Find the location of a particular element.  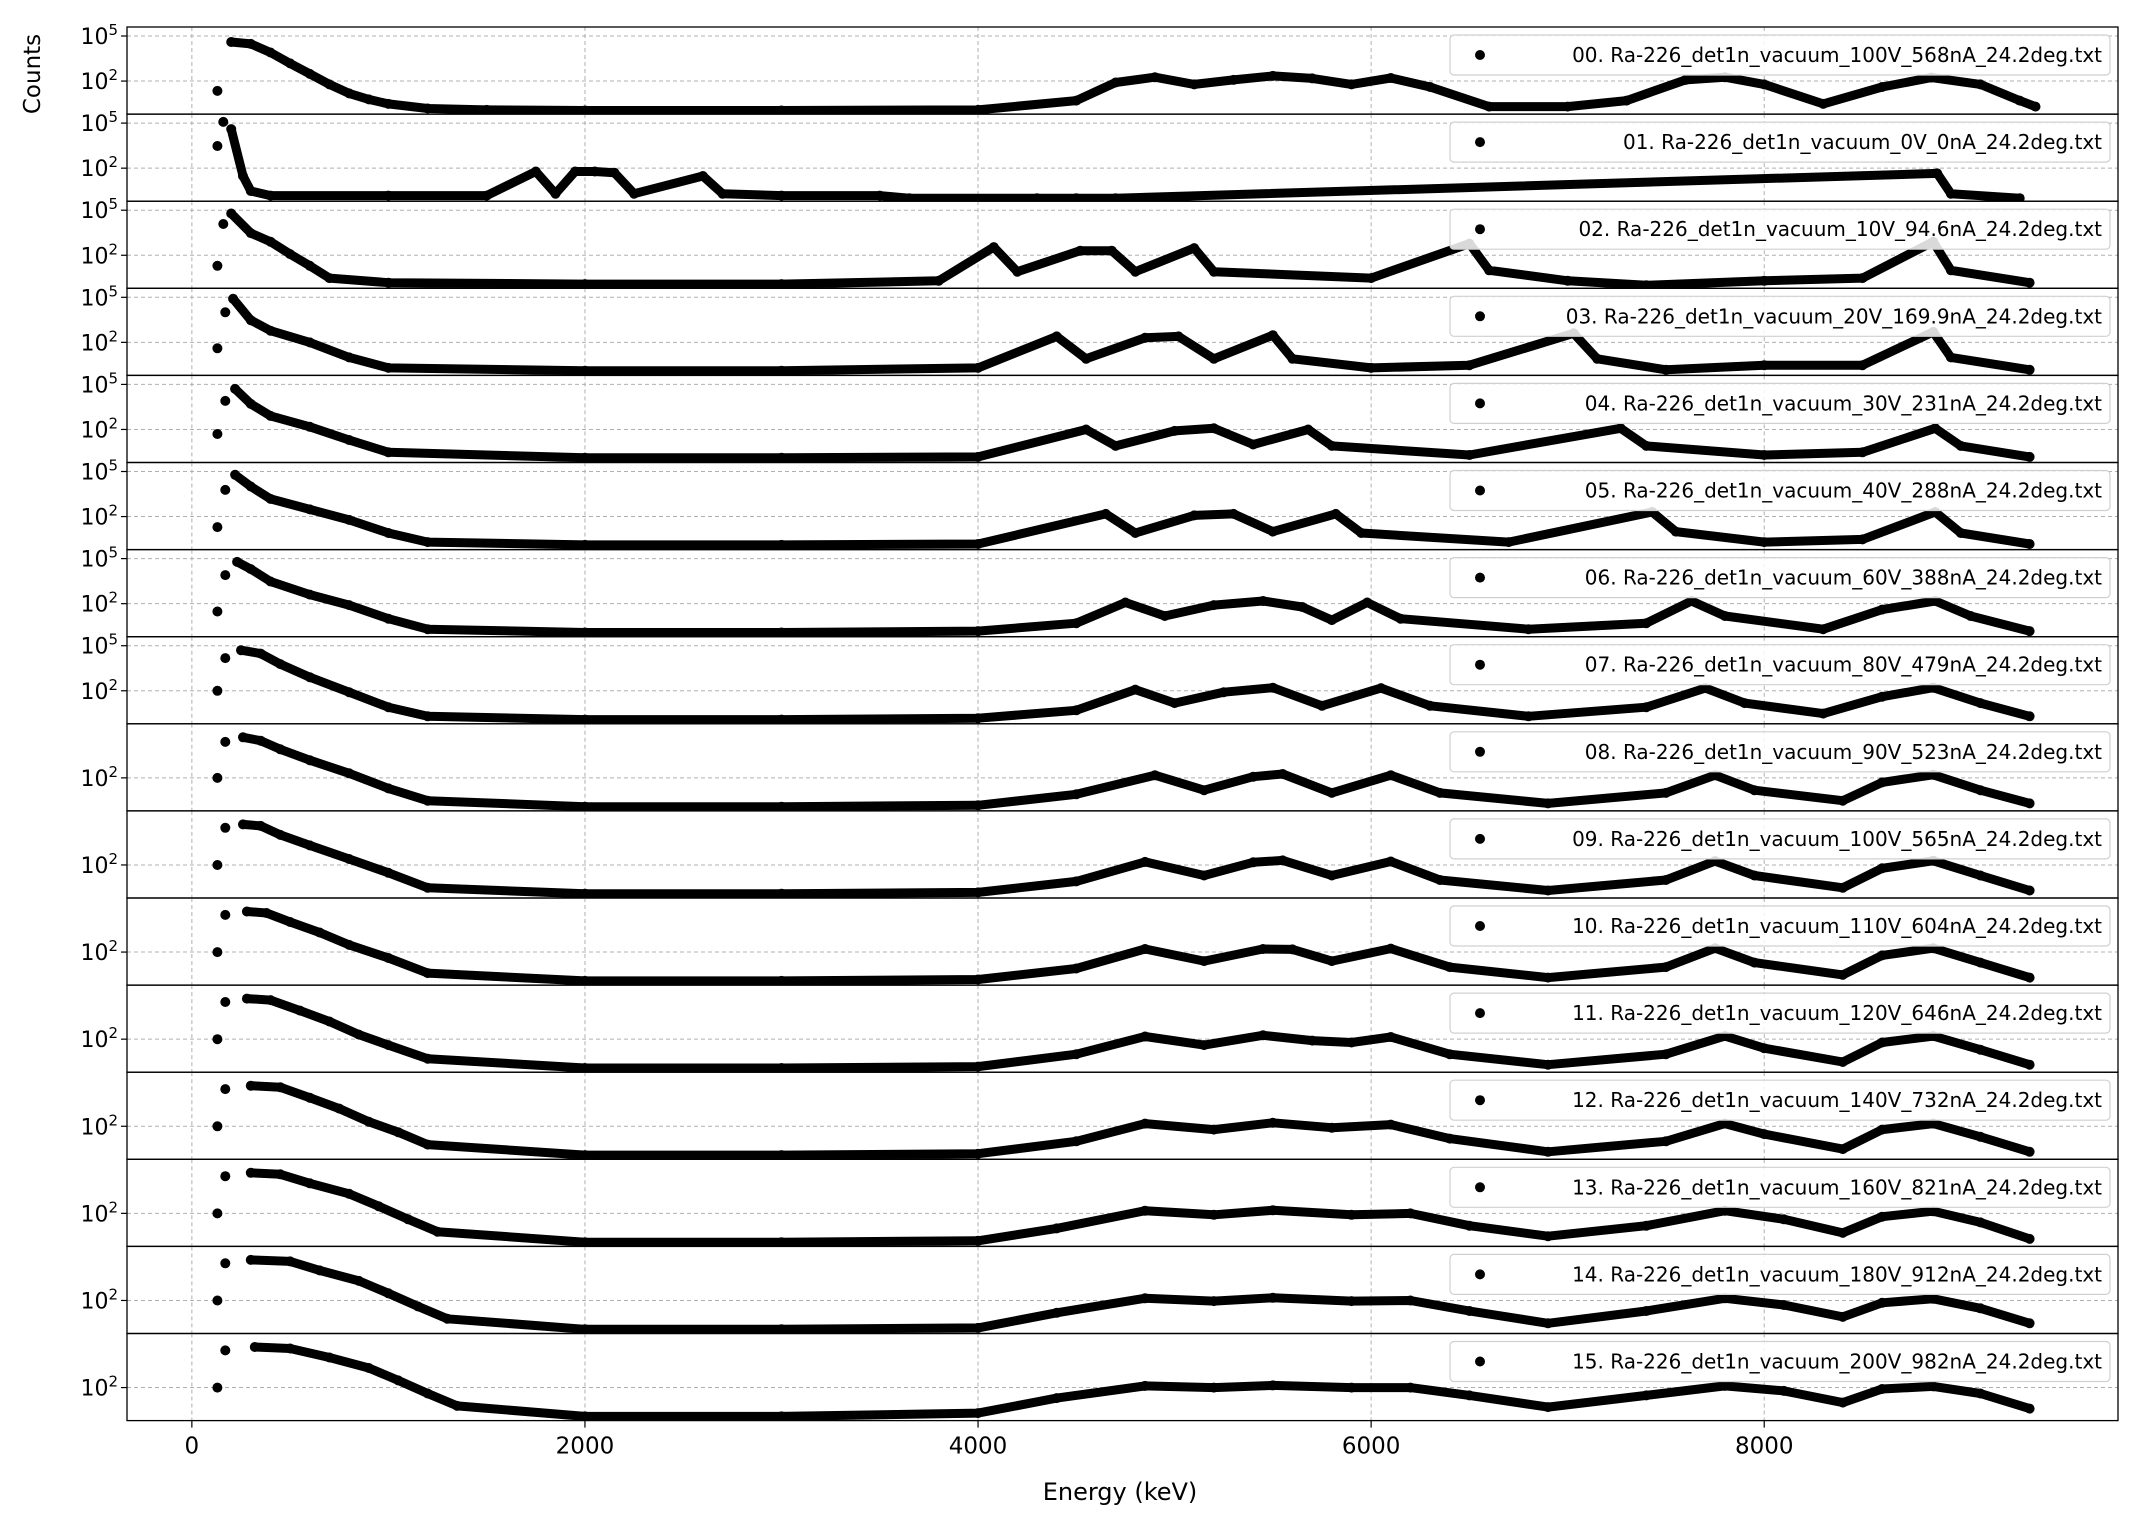

x-axis: 0 2000 4000 6000 8000 is located at coordinates (989, 1440).